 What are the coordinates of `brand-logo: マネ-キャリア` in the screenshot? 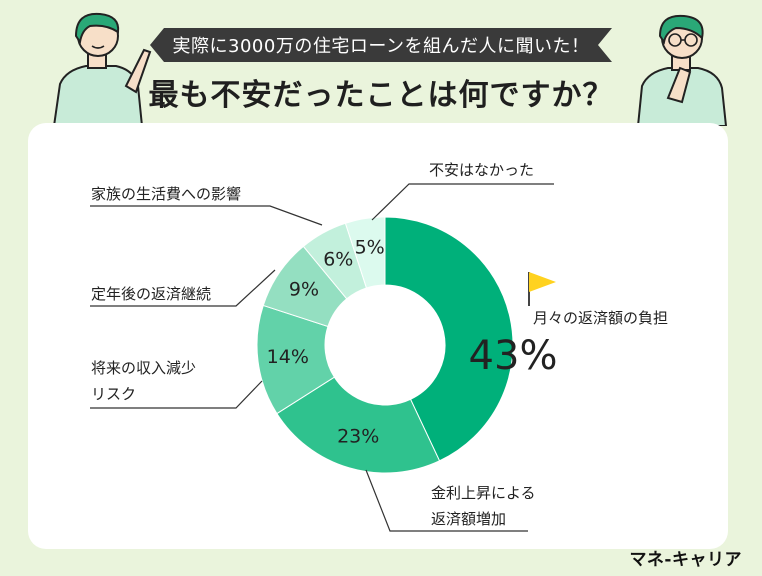 It's located at (685, 560).